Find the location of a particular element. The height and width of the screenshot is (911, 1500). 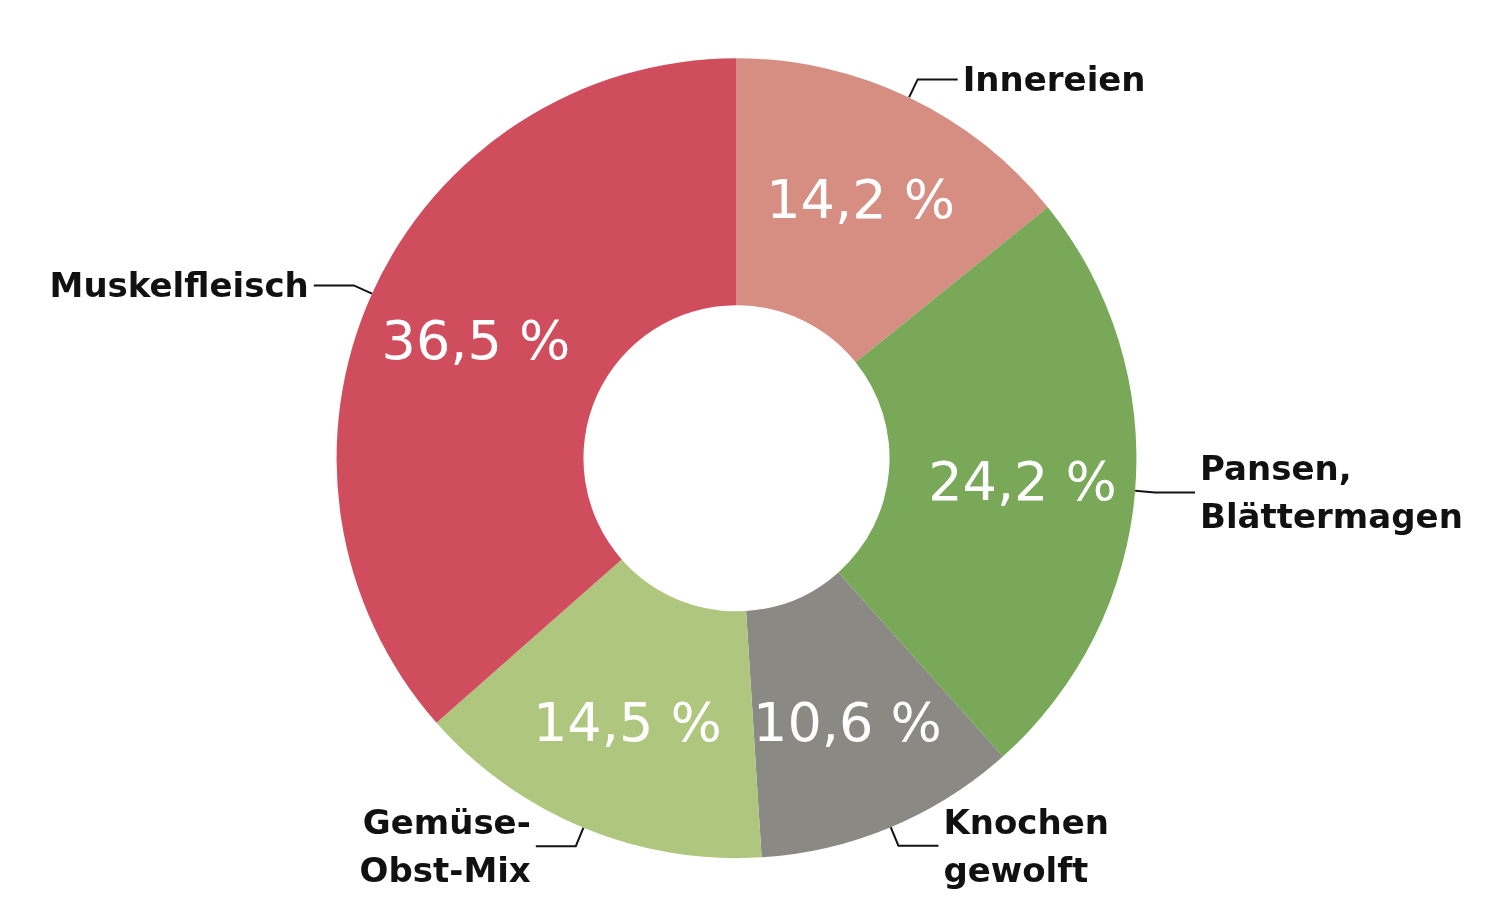

data-label: 14,5 % is located at coordinates (627, 723).